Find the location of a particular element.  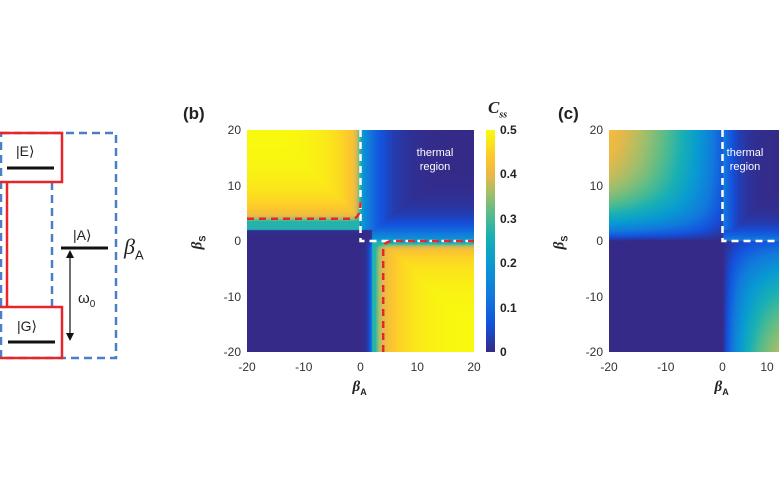

red-system-box-excited is located at coordinates (32, 157).